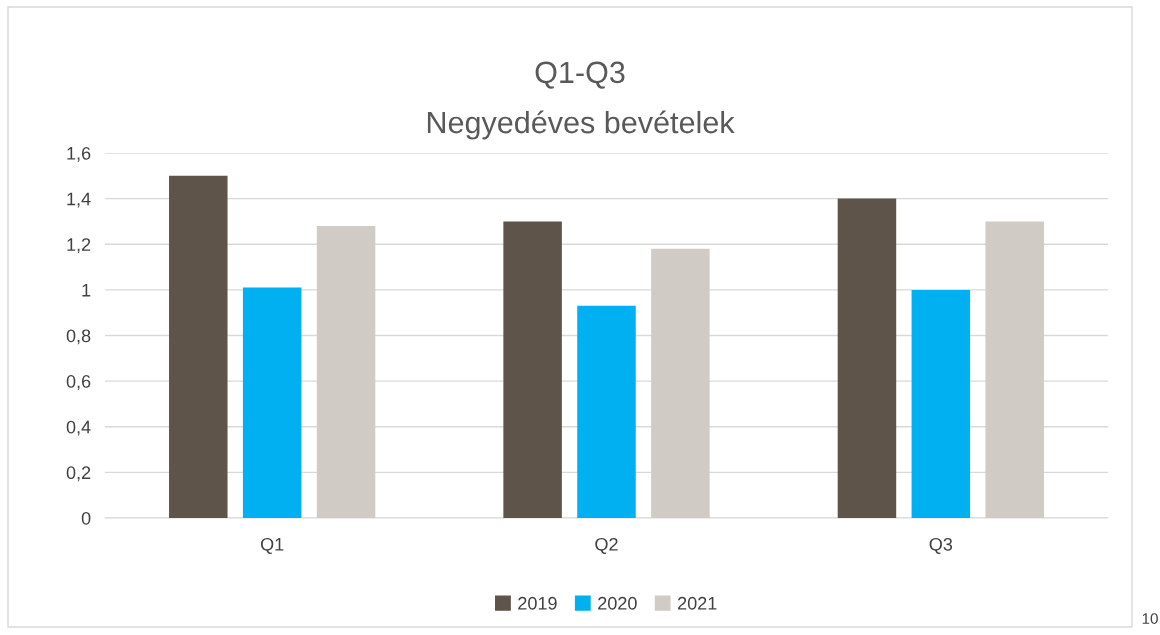  I want to click on y-tick-label: 1, so click(86, 290).